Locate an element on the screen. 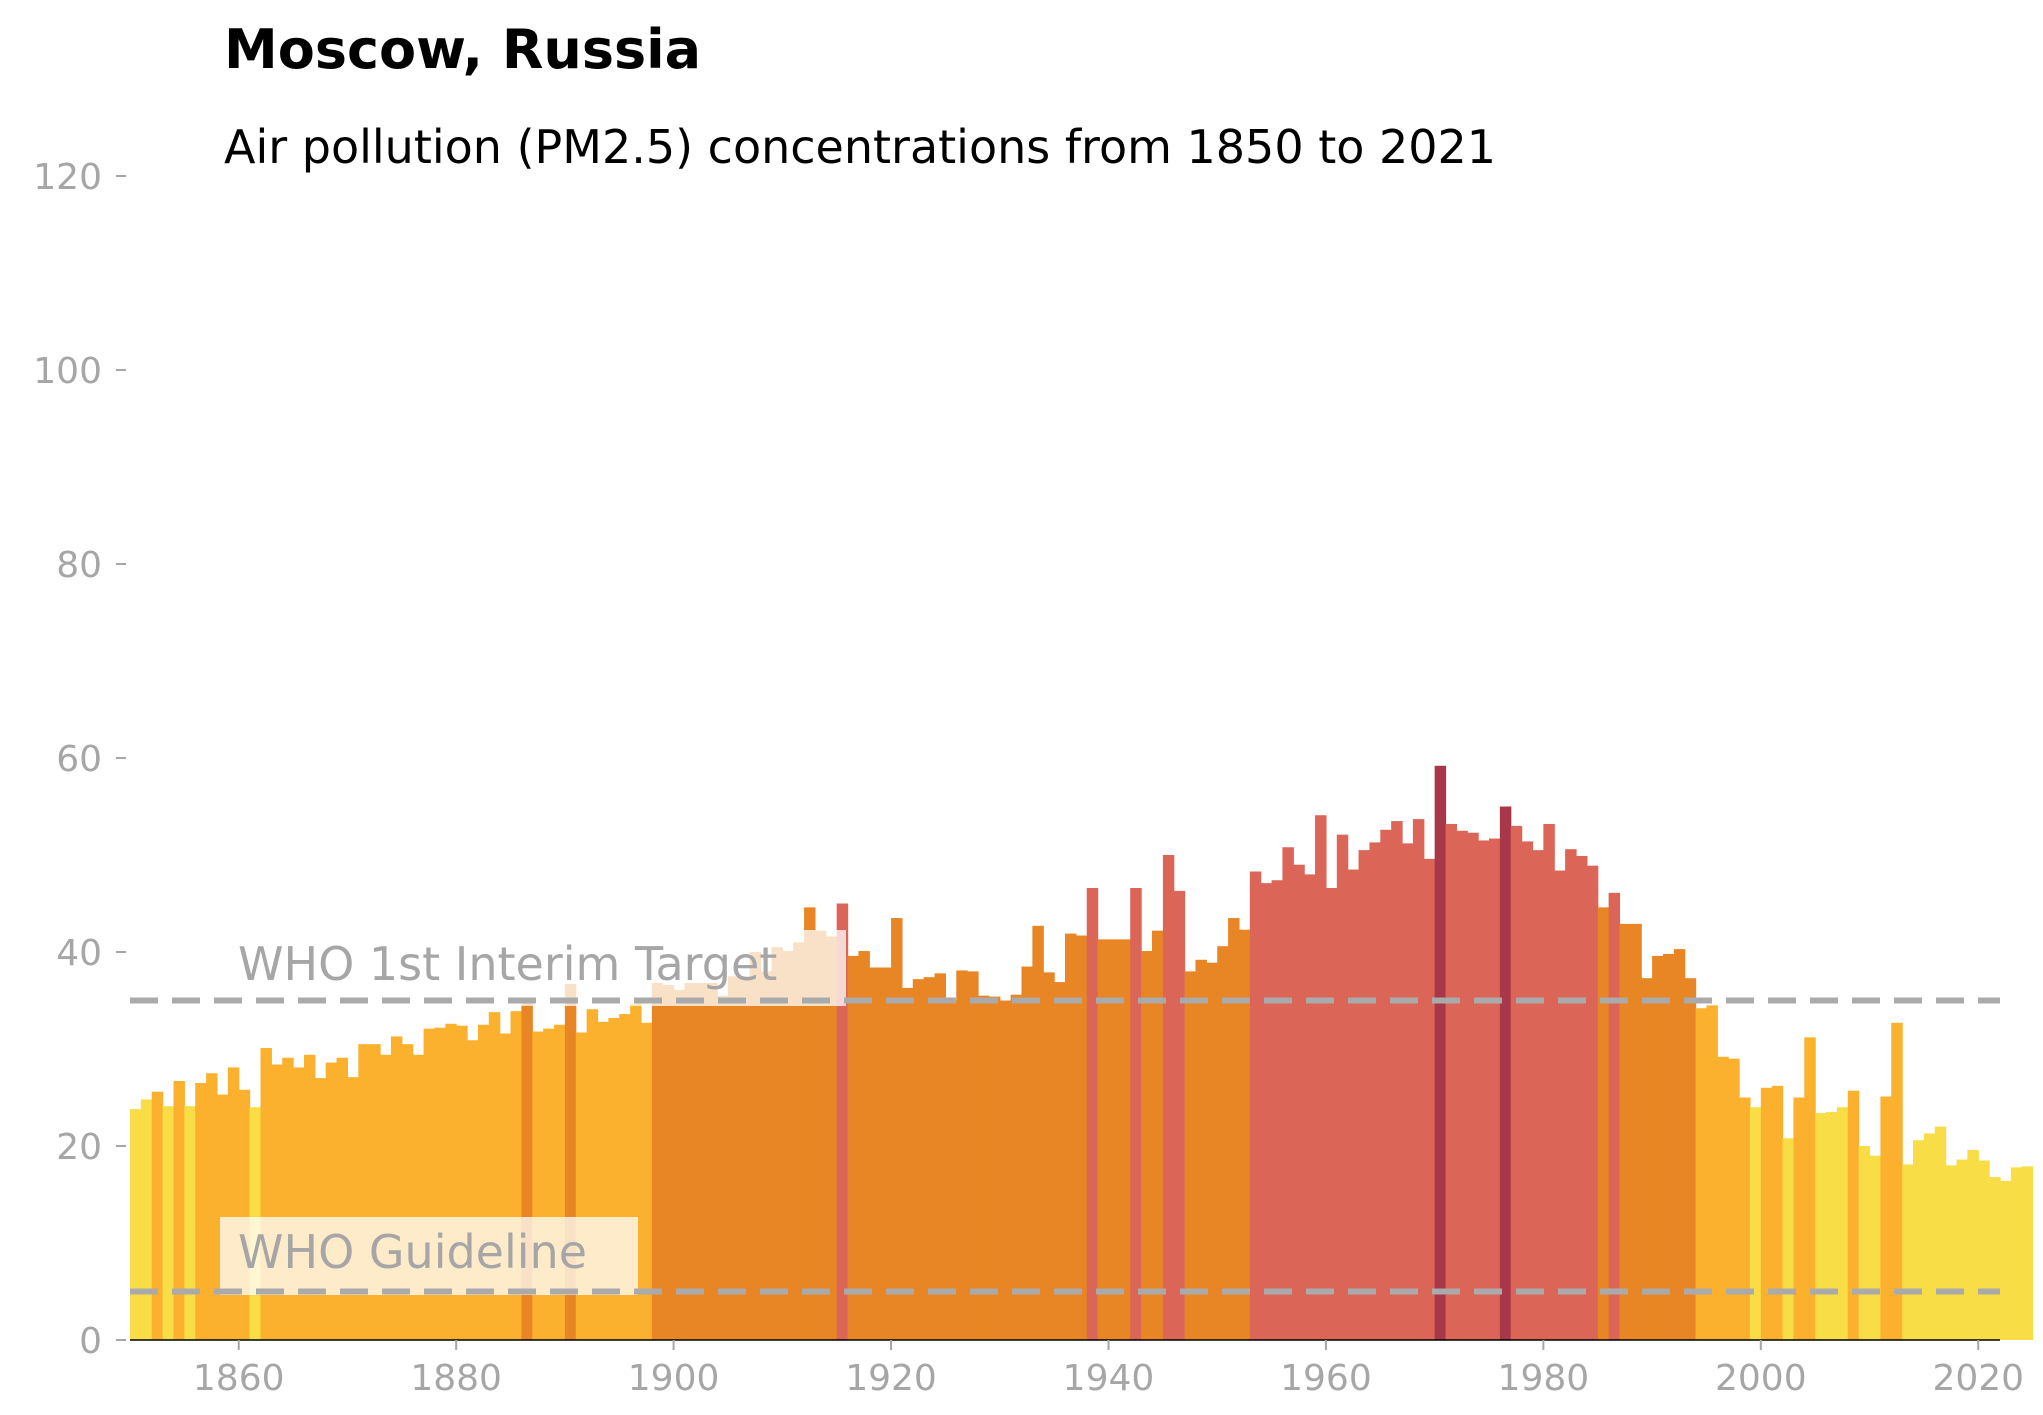 Image resolution: width=2043 pixels, height=1415 pixels. bar-1900 is located at coordinates (679, 1164).